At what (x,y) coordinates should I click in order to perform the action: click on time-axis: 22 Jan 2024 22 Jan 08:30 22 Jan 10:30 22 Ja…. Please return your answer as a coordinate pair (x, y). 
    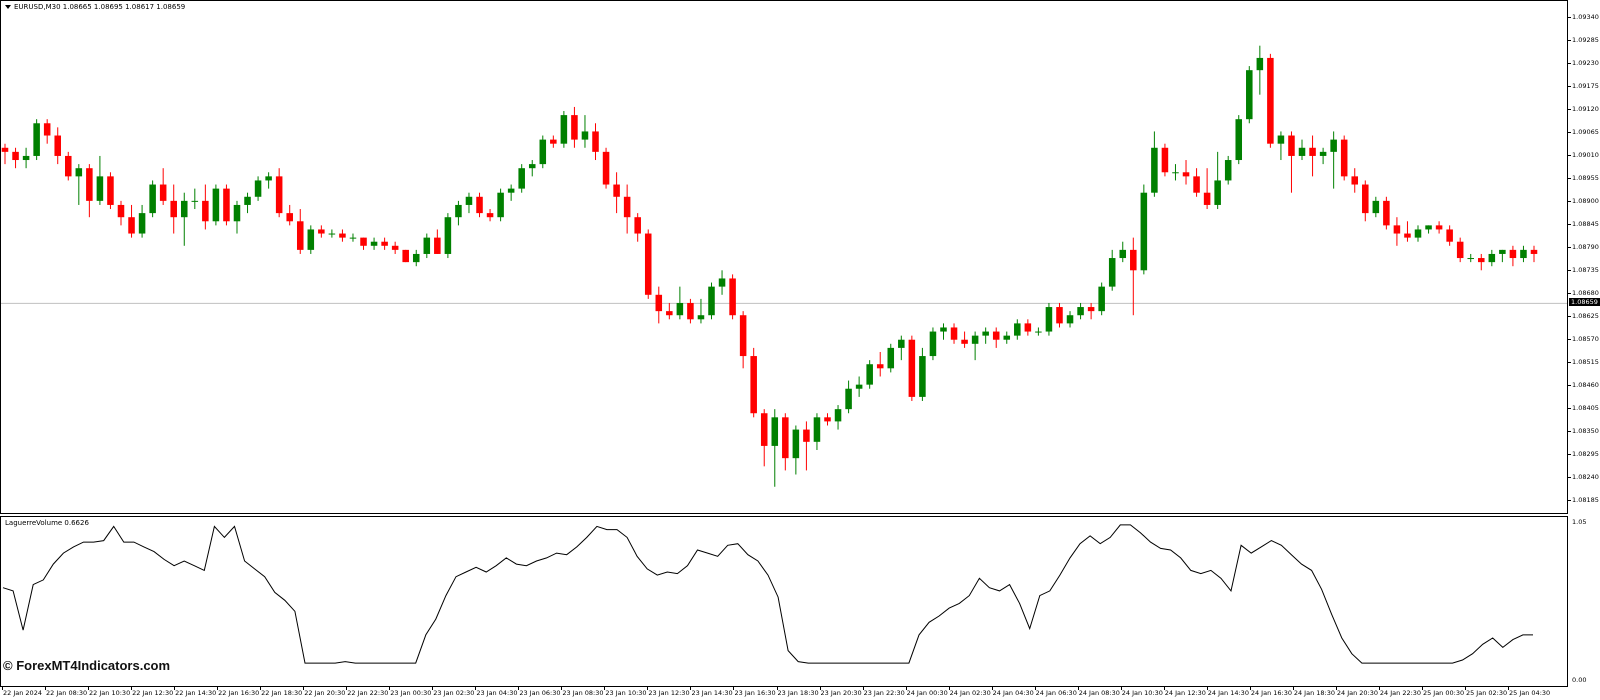
    Looking at the image, I should click on (784, 693).